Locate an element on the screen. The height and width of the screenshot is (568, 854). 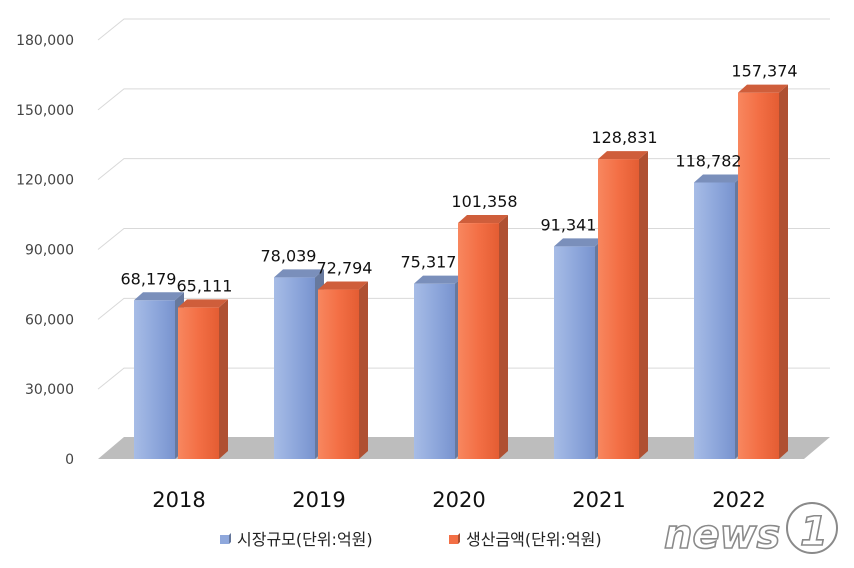
data-label: 68,179 is located at coordinates (149, 278).